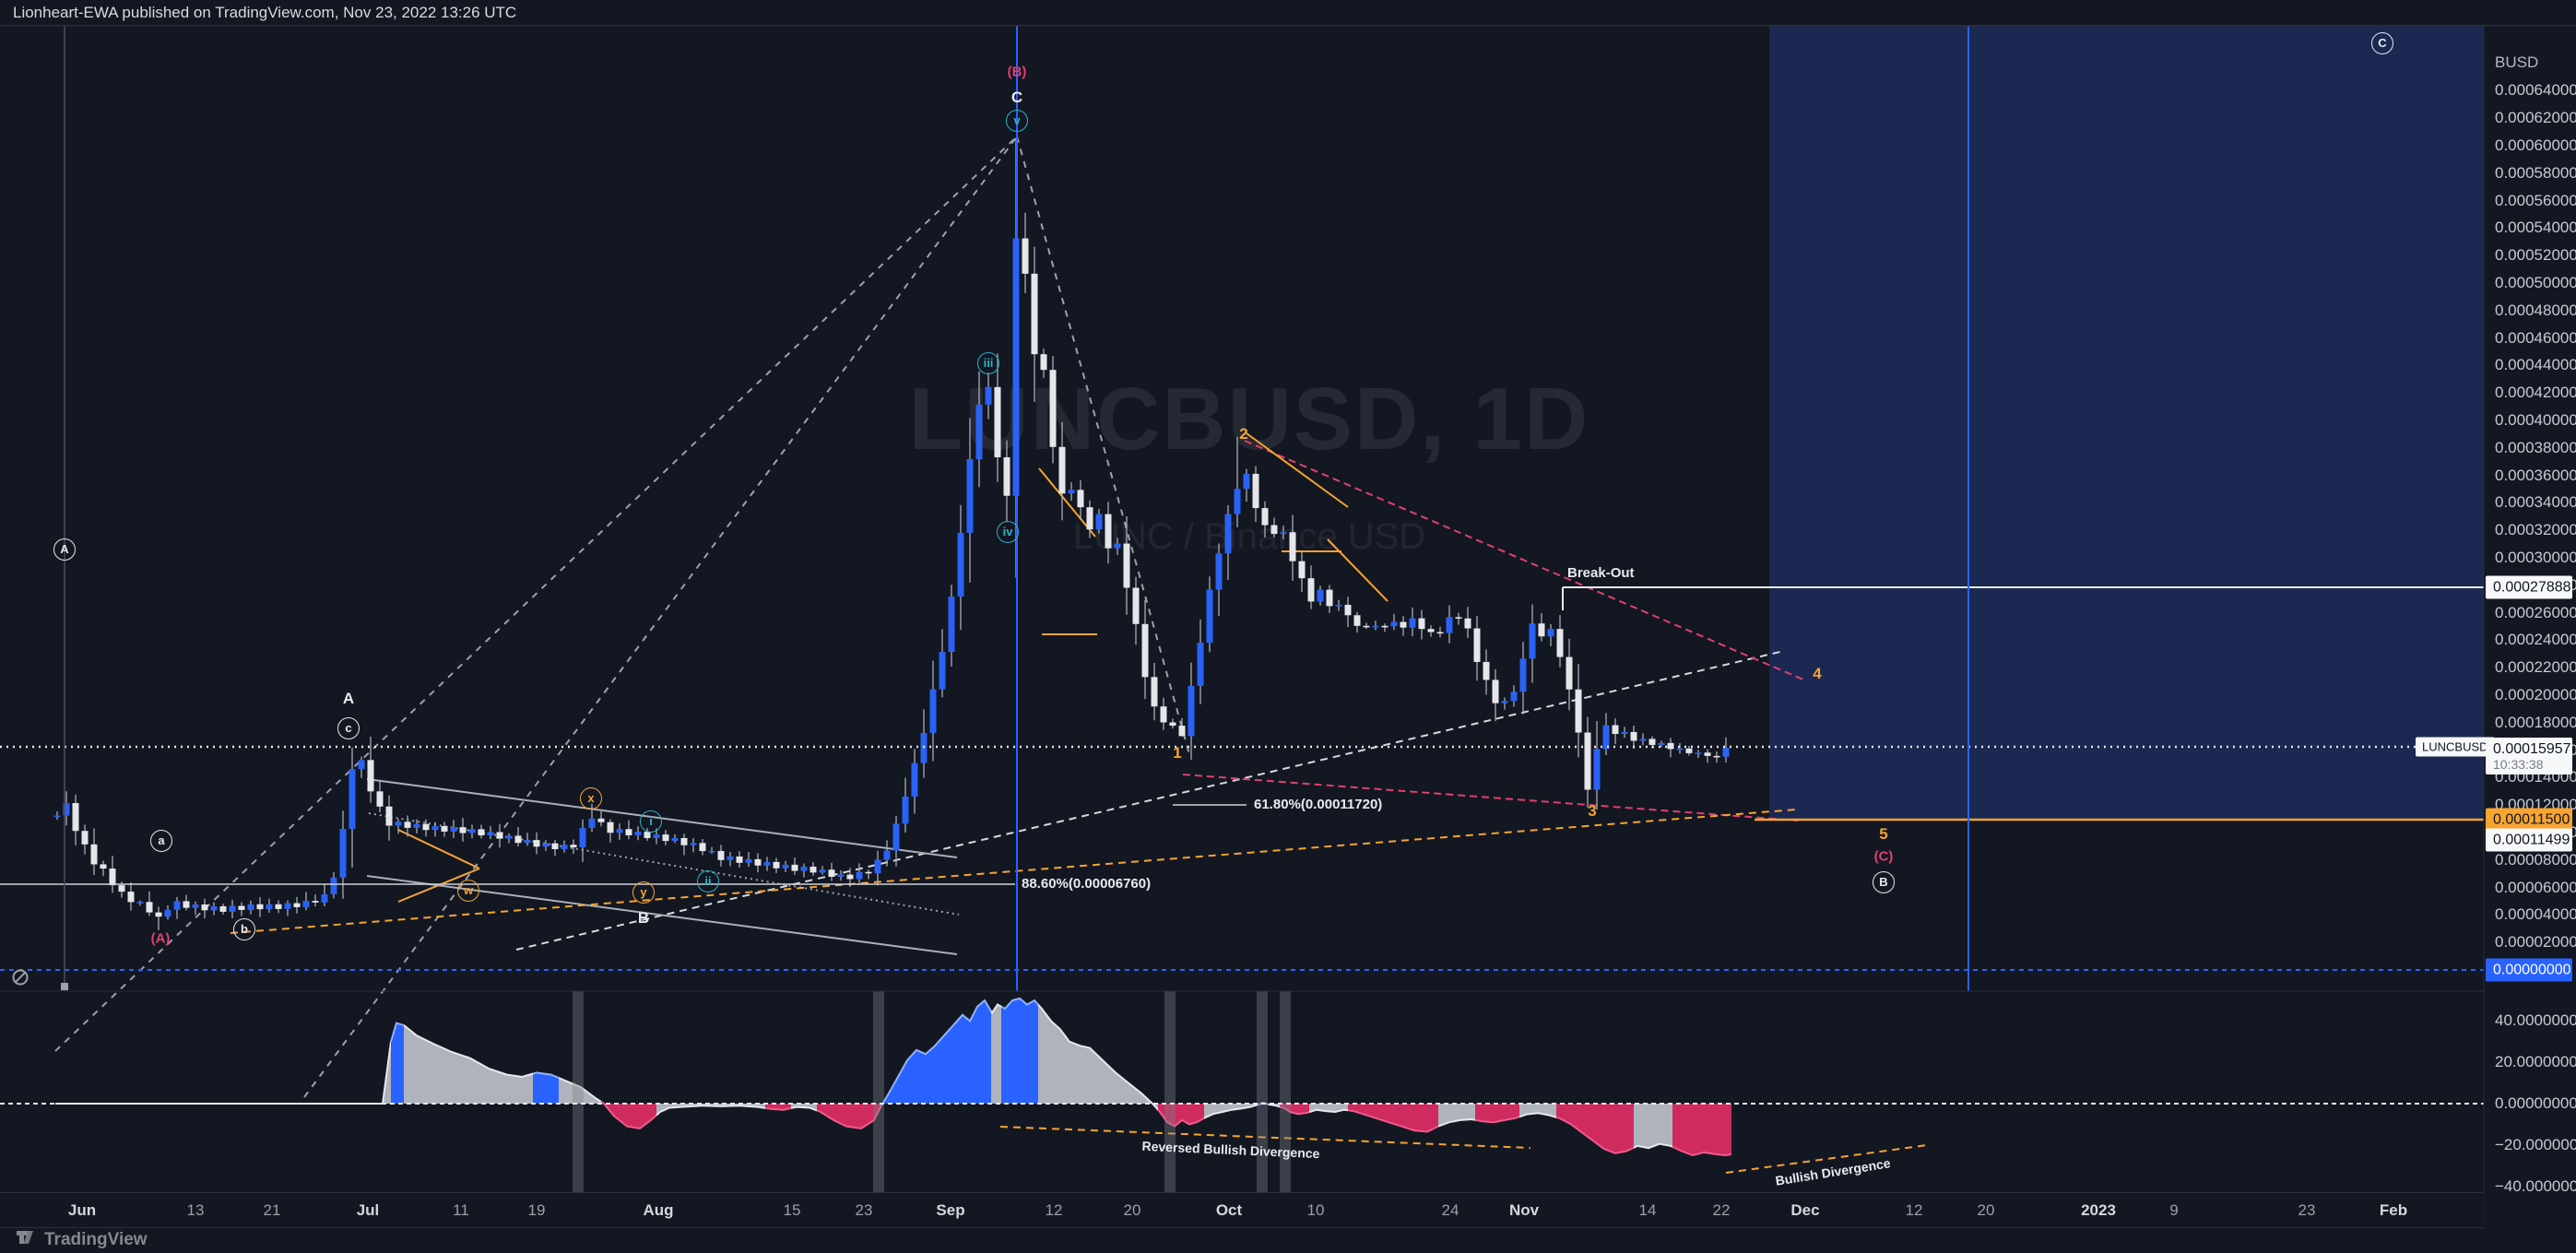  Describe the element at coordinates (64, 986) in the screenshot. I see `drawing-anchor-handle` at that location.